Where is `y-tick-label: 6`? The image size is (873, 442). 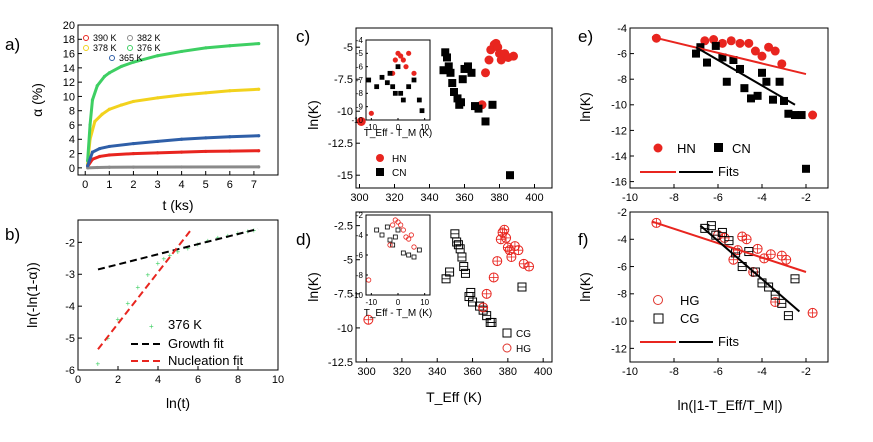
y-tick-label: 6 is located at coordinates (72, 126).